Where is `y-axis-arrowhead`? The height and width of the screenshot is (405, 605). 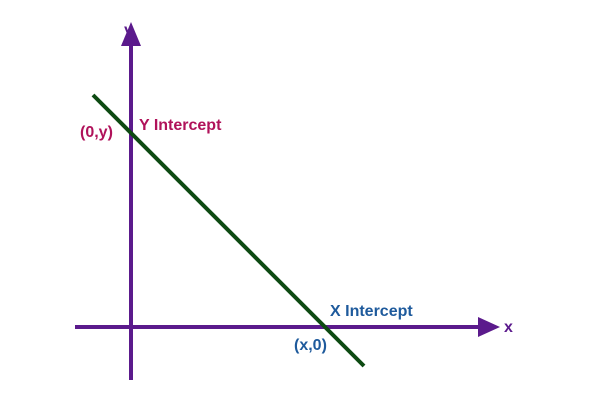
y-axis-arrowhead is located at coordinates (131, 34).